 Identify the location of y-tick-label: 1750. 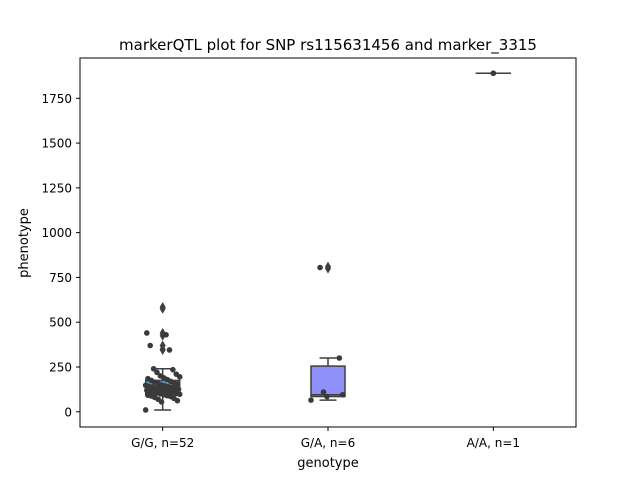
(56, 99).